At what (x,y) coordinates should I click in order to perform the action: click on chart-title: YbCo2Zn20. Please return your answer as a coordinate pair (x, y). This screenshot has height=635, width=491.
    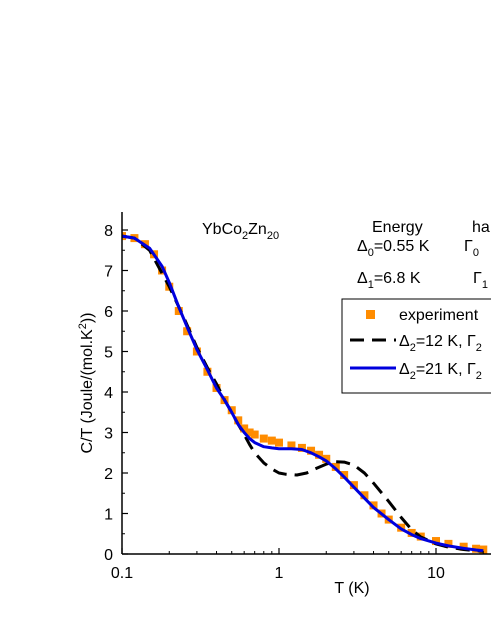
    Looking at the image, I should click on (240, 231).